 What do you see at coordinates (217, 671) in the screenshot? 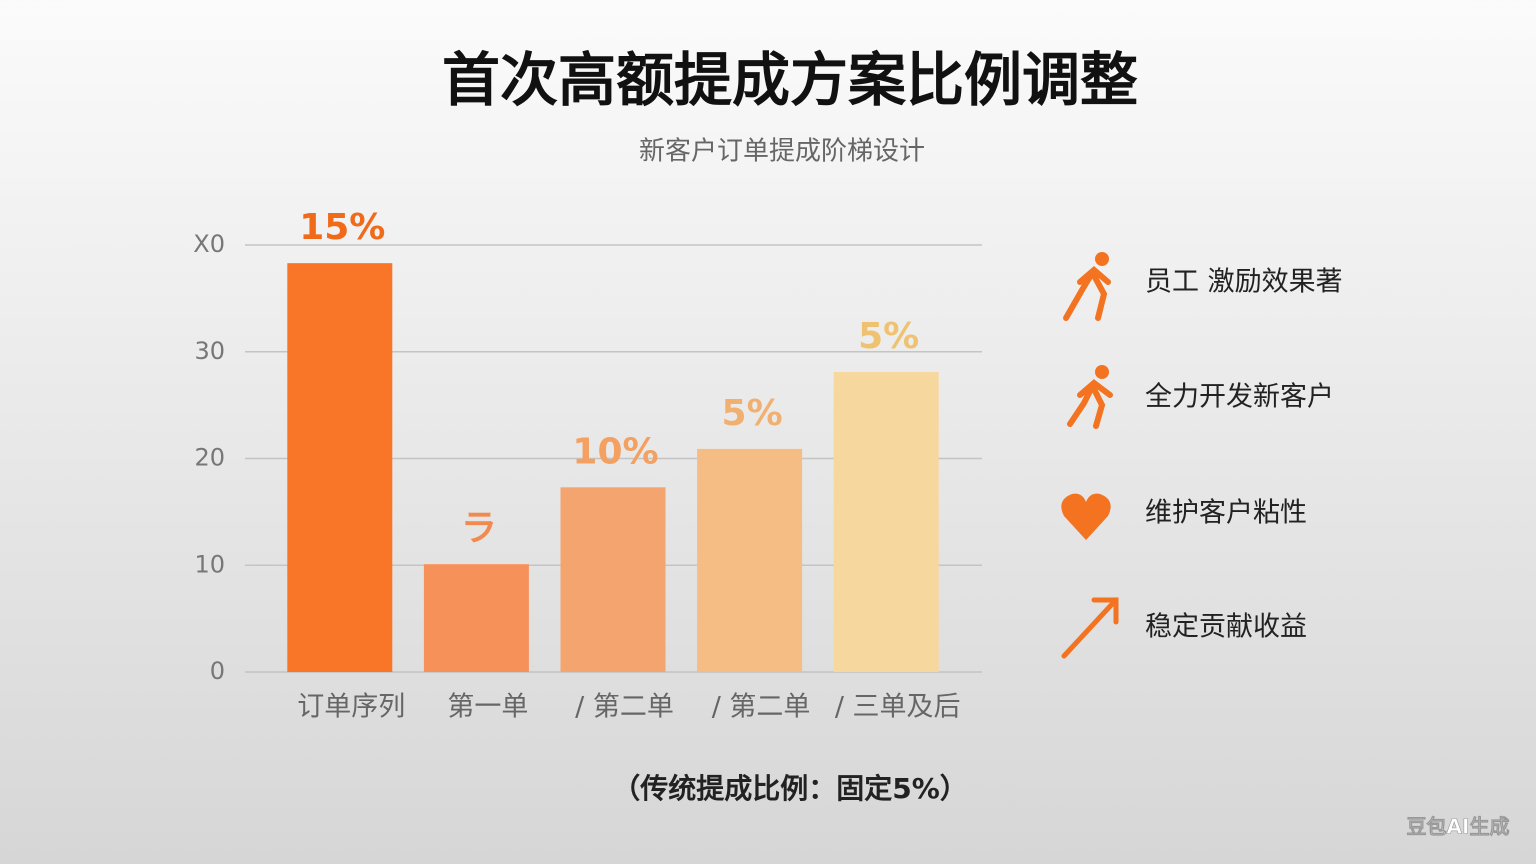
I see `y-tick-label: 0` at bounding box center [217, 671].